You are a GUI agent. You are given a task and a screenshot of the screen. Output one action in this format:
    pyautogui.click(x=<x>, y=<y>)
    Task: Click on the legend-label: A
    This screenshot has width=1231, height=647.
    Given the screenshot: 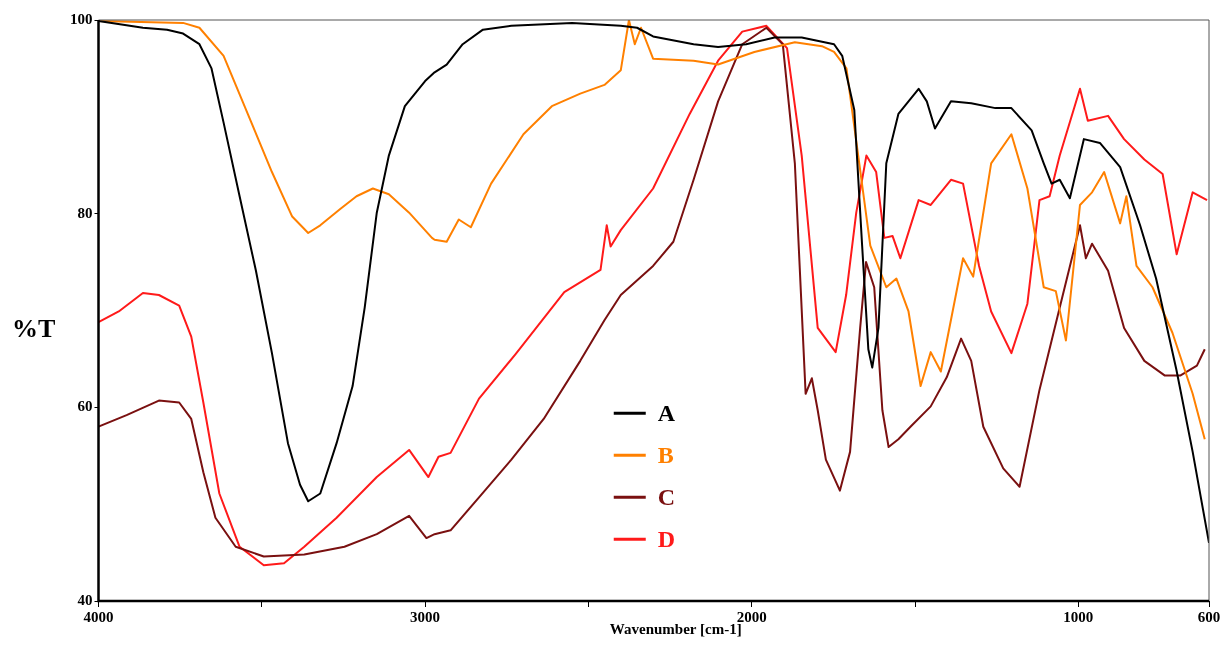 What is the action you would take?
    pyautogui.click(x=666, y=412)
    